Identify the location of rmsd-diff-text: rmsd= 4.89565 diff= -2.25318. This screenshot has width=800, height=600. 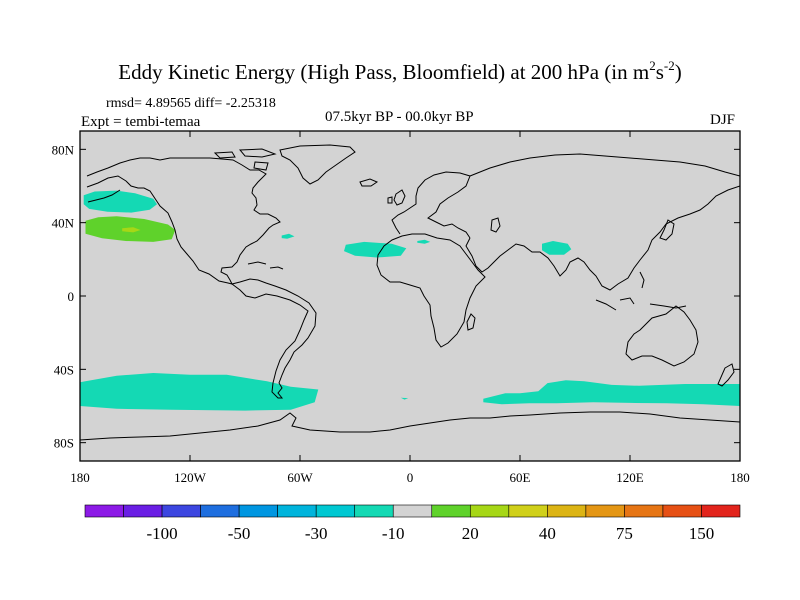
(191, 103).